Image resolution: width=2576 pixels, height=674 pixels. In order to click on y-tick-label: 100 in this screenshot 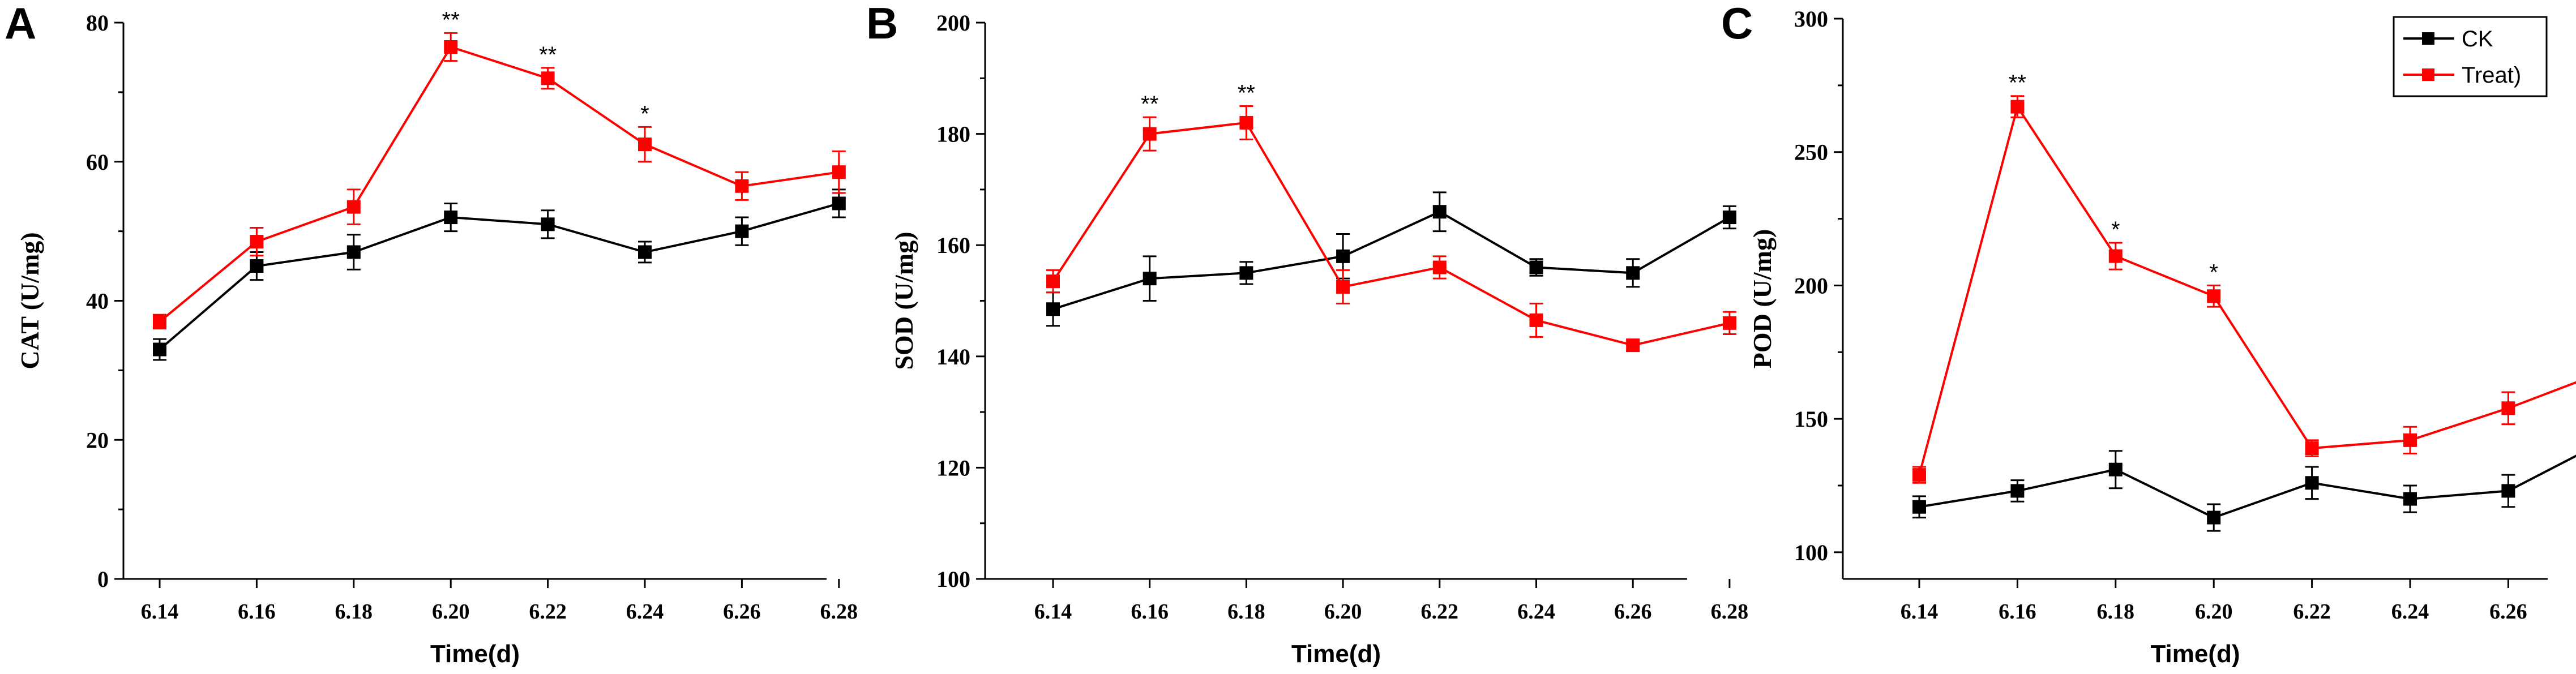, I will do `click(1811, 552)`.